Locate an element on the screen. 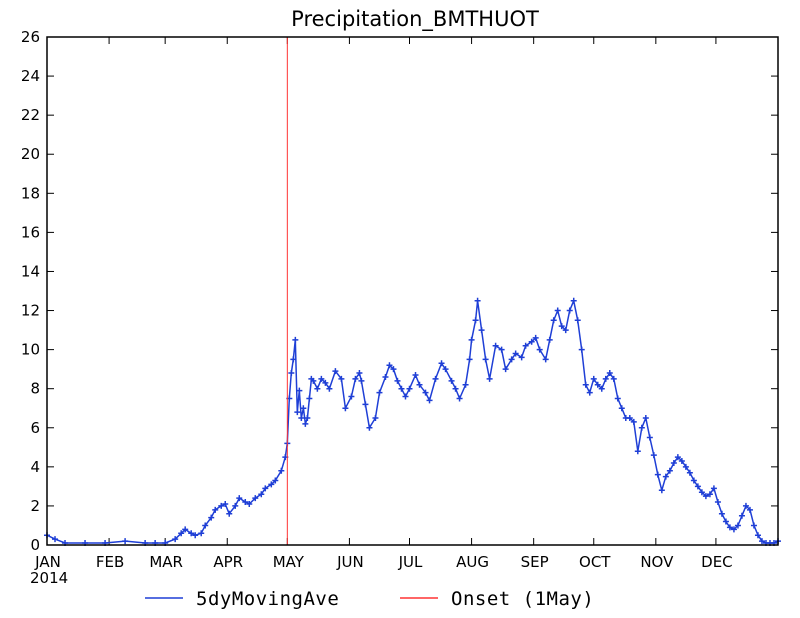  y-tick-label-11: 22 is located at coordinates (30, 115).